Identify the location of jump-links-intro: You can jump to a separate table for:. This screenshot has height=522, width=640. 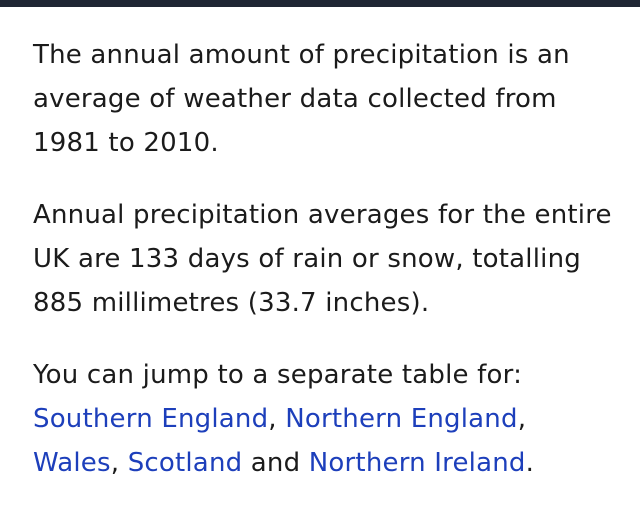
(278, 375).